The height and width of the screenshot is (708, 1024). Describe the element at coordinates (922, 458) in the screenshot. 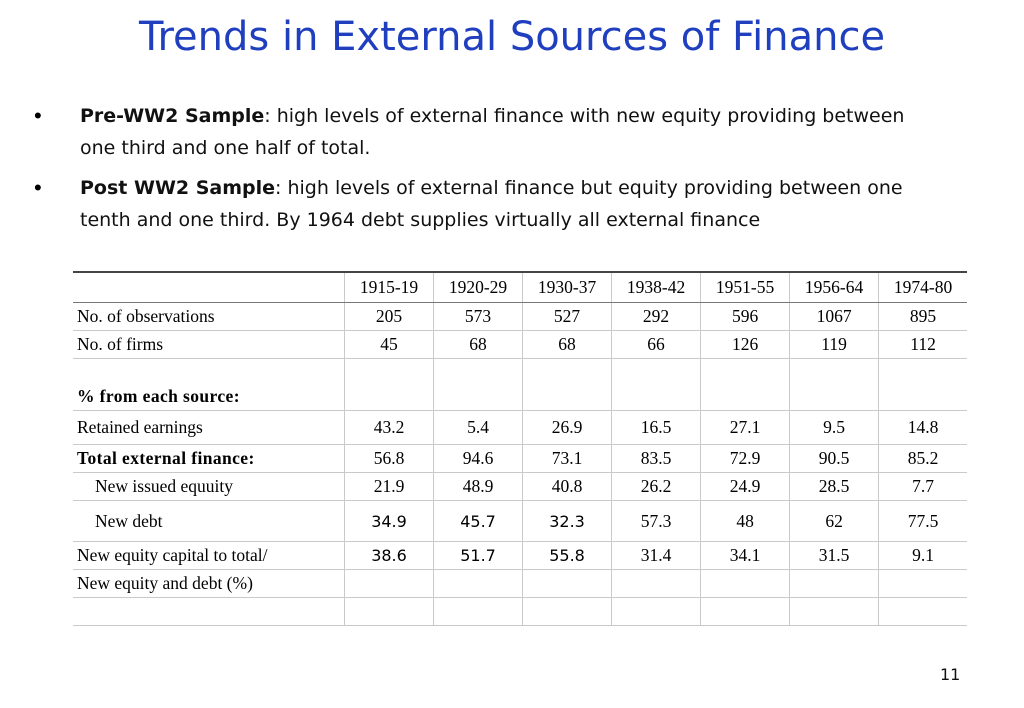

I see `table-cell: 85.2` at that location.